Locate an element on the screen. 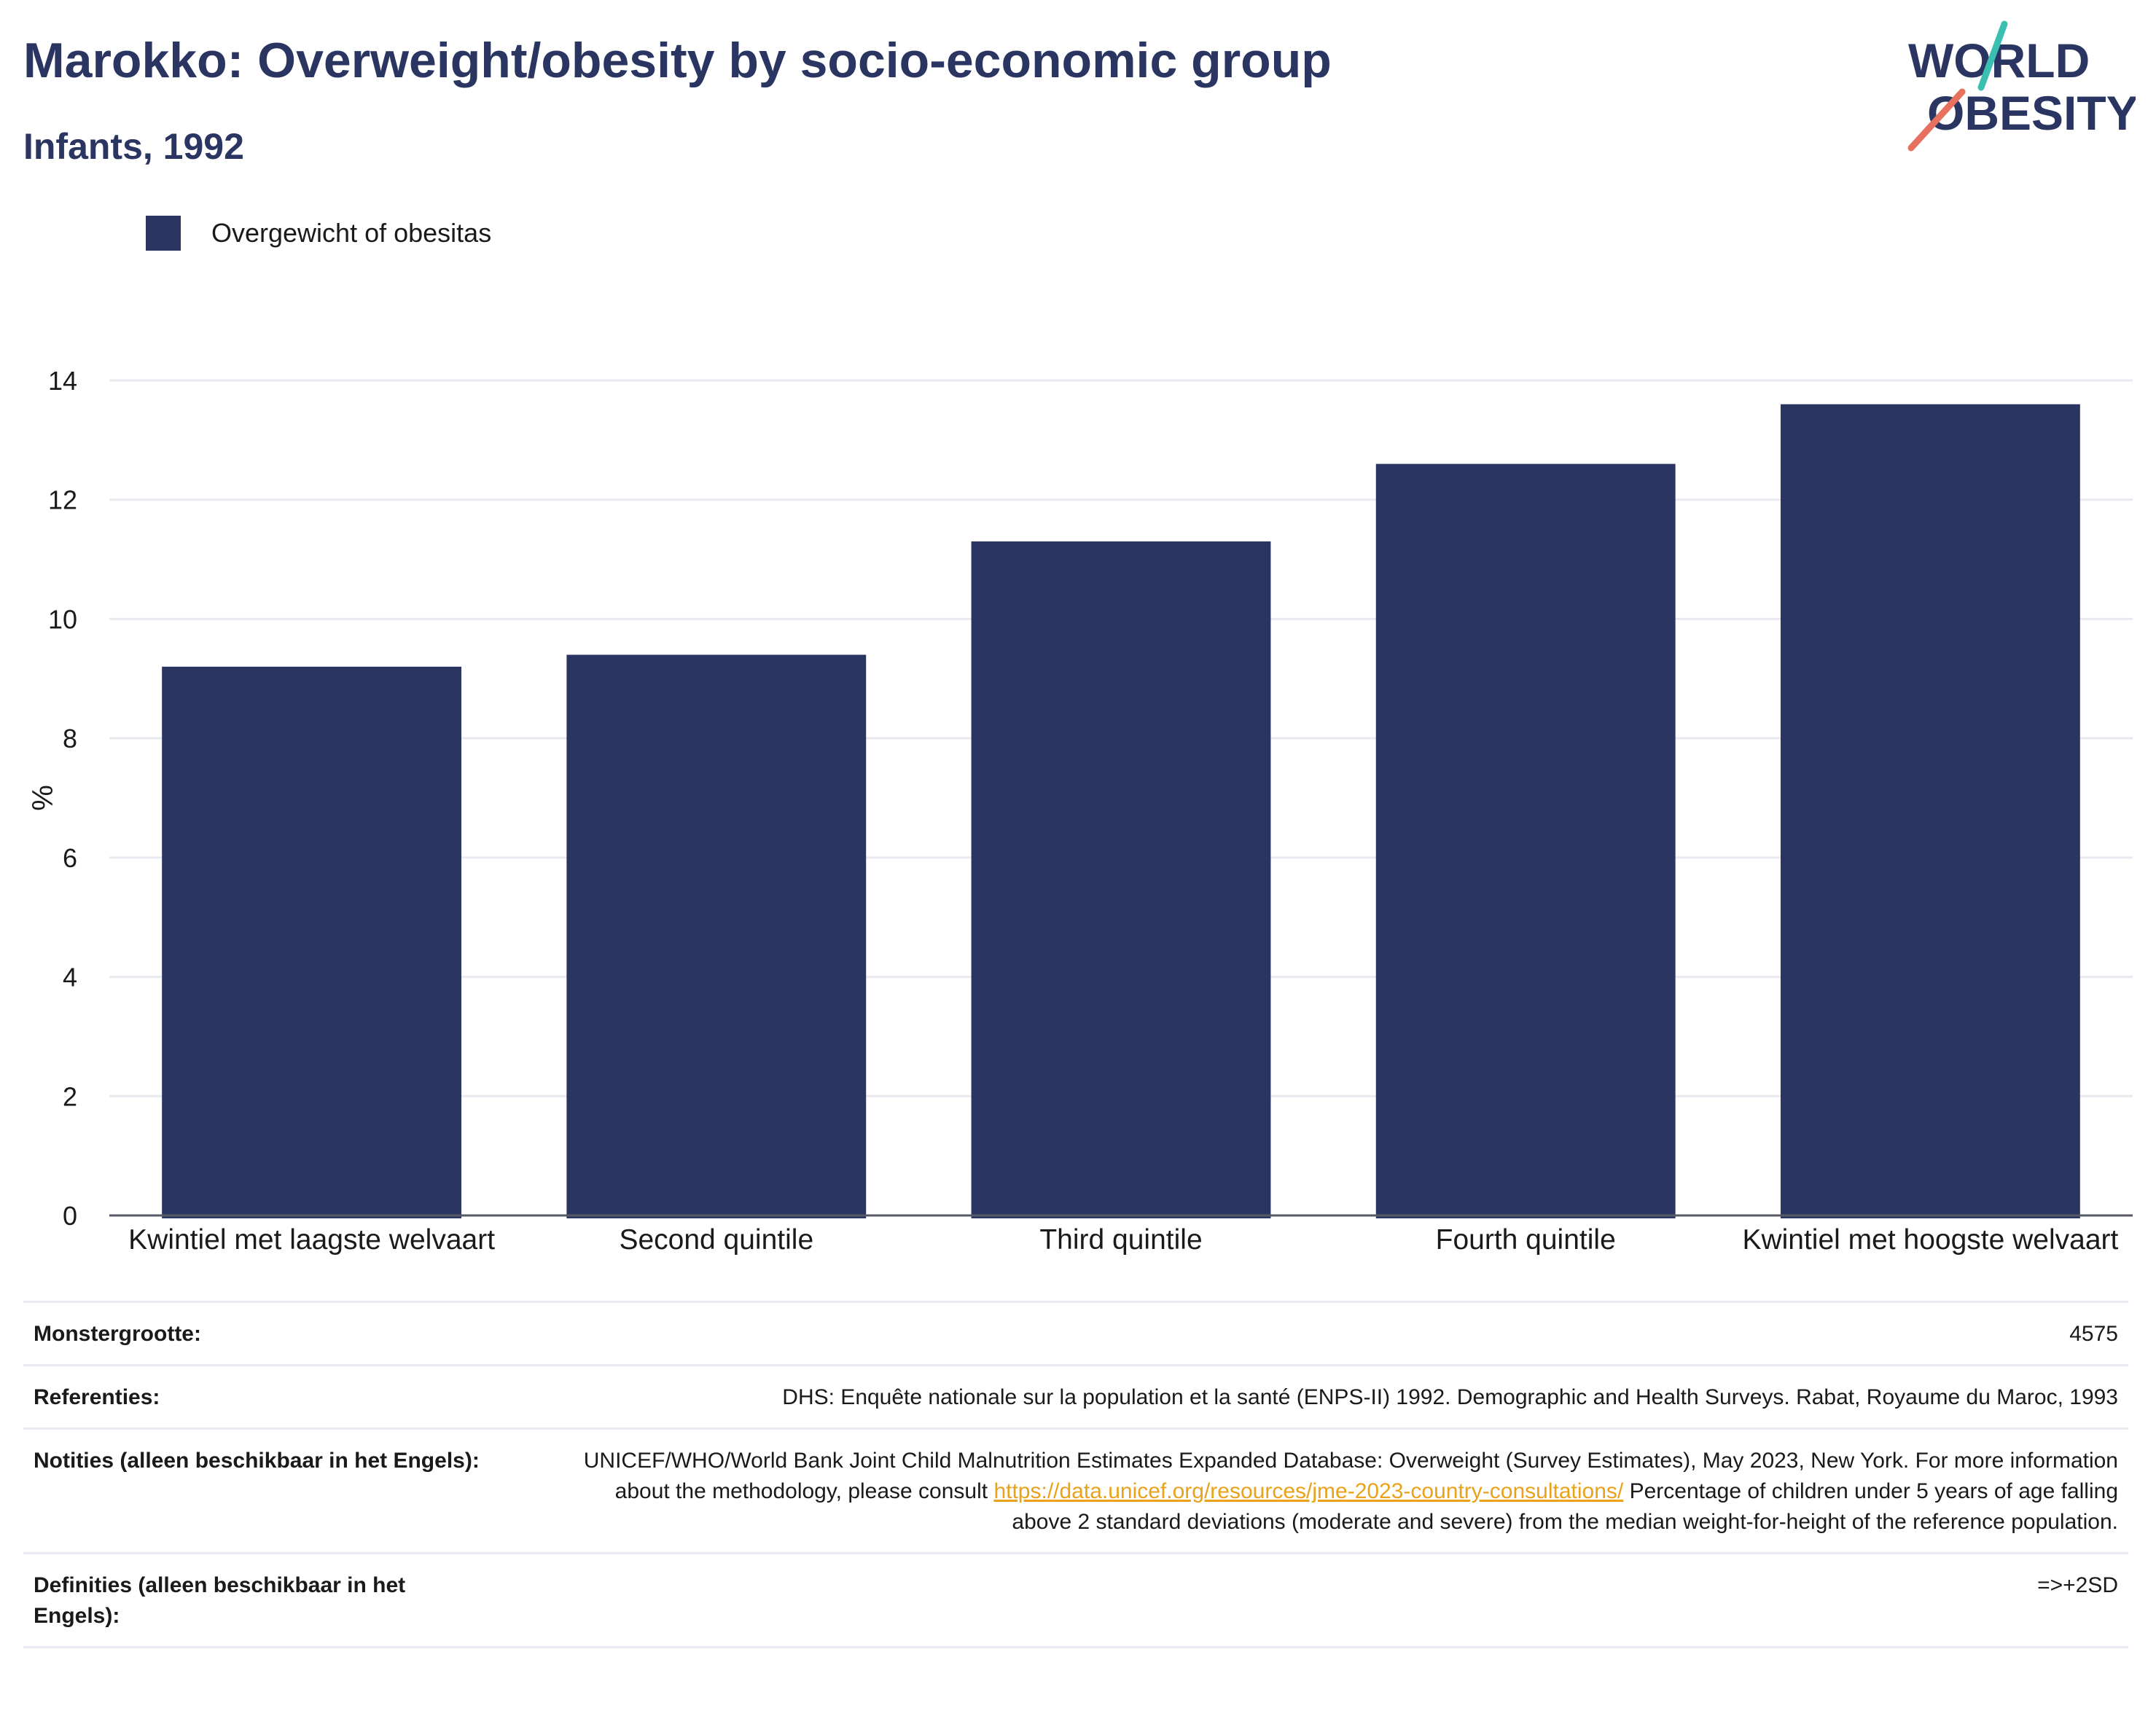 This screenshot has width=2156, height=1735. definitions-value: =>+2SD is located at coordinates (2077, 1585).